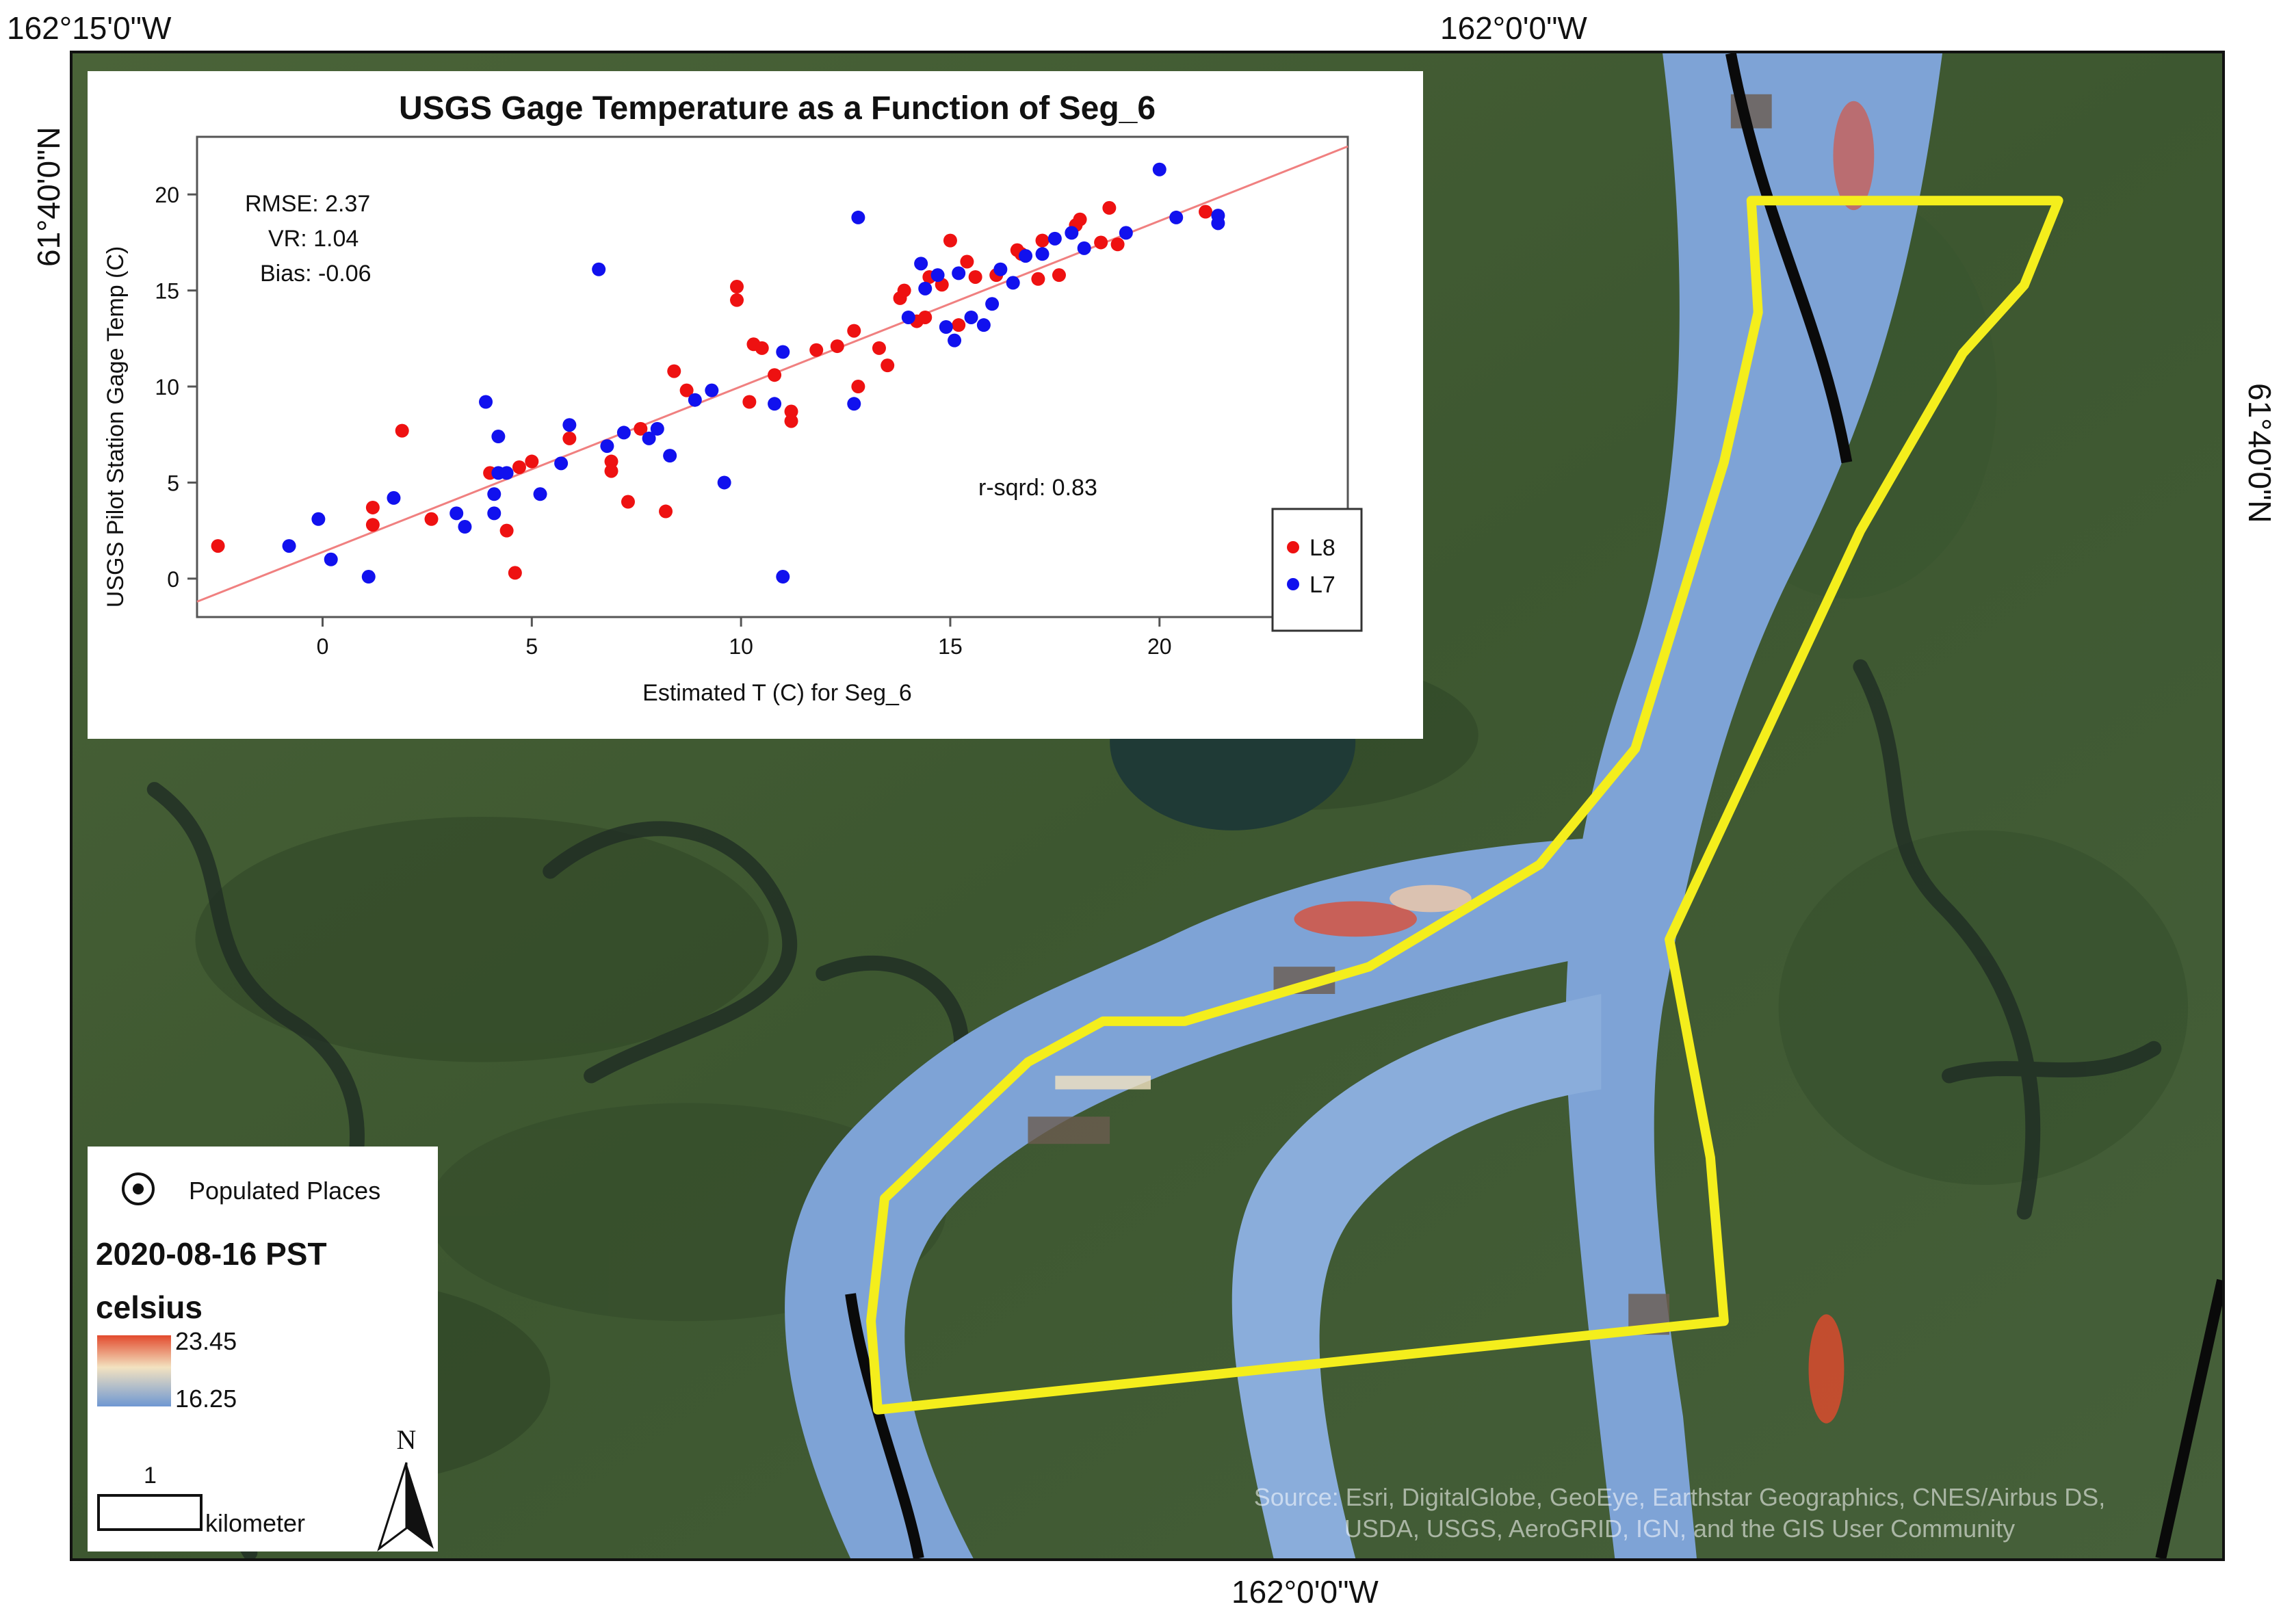 This screenshot has width=2281, height=1624. I want to click on legend-date: 2020-08-16 PST, so click(211, 1254).